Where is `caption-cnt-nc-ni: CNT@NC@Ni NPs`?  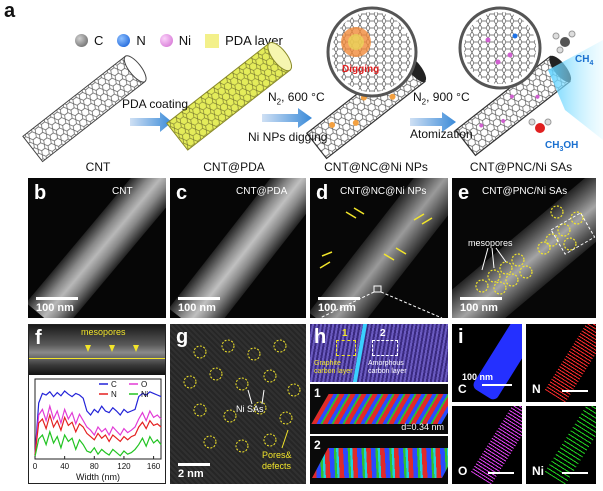 caption-cnt-nc-ni: CNT@NC@Ni NPs is located at coordinates (376, 167).